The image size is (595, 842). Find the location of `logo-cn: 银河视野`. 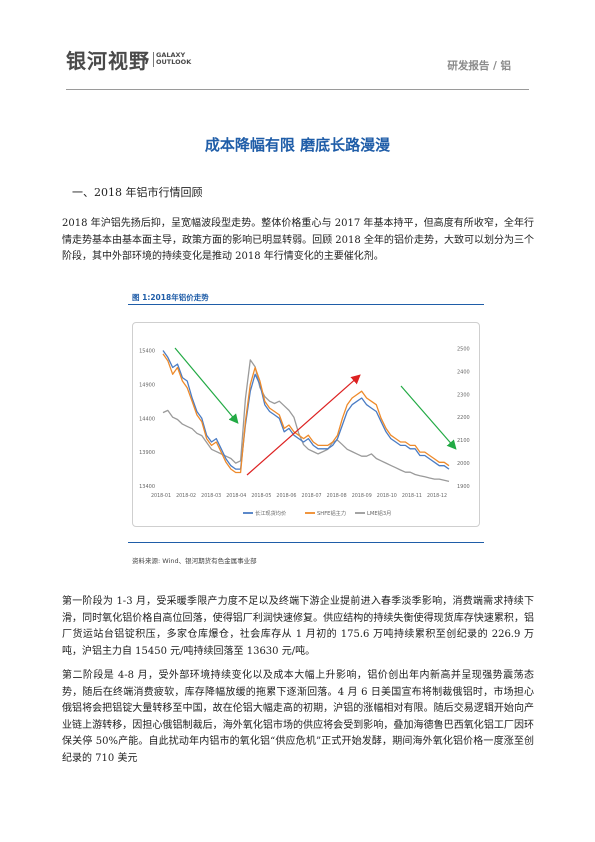

logo-cn: 银河视野 is located at coordinates (108, 60).